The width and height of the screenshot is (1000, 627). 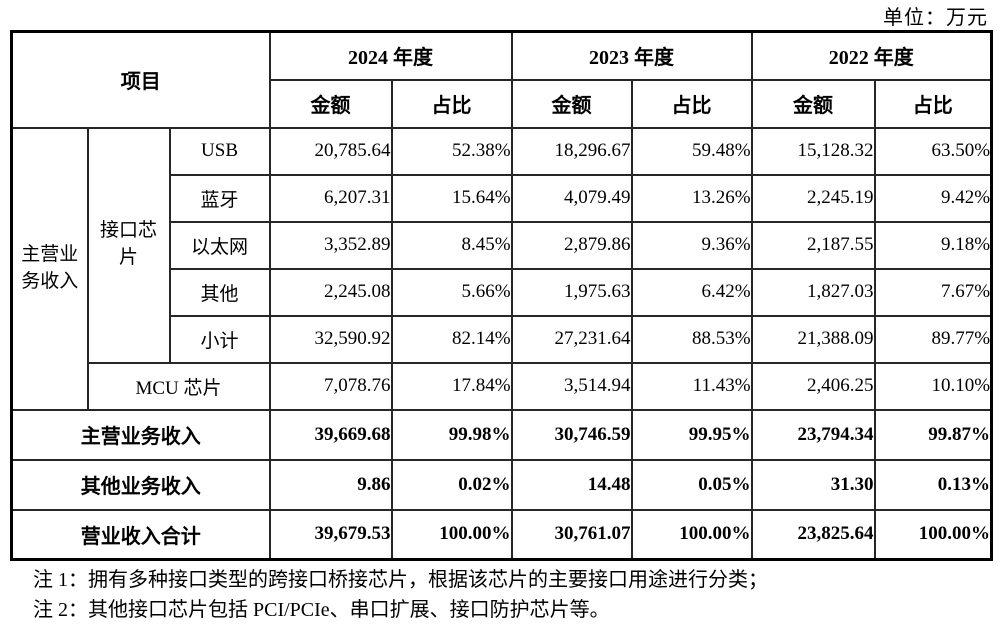 What do you see at coordinates (813, 198) in the screenshot?
I see `amount-cell: 2,245.19` at bounding box center [813, 198].